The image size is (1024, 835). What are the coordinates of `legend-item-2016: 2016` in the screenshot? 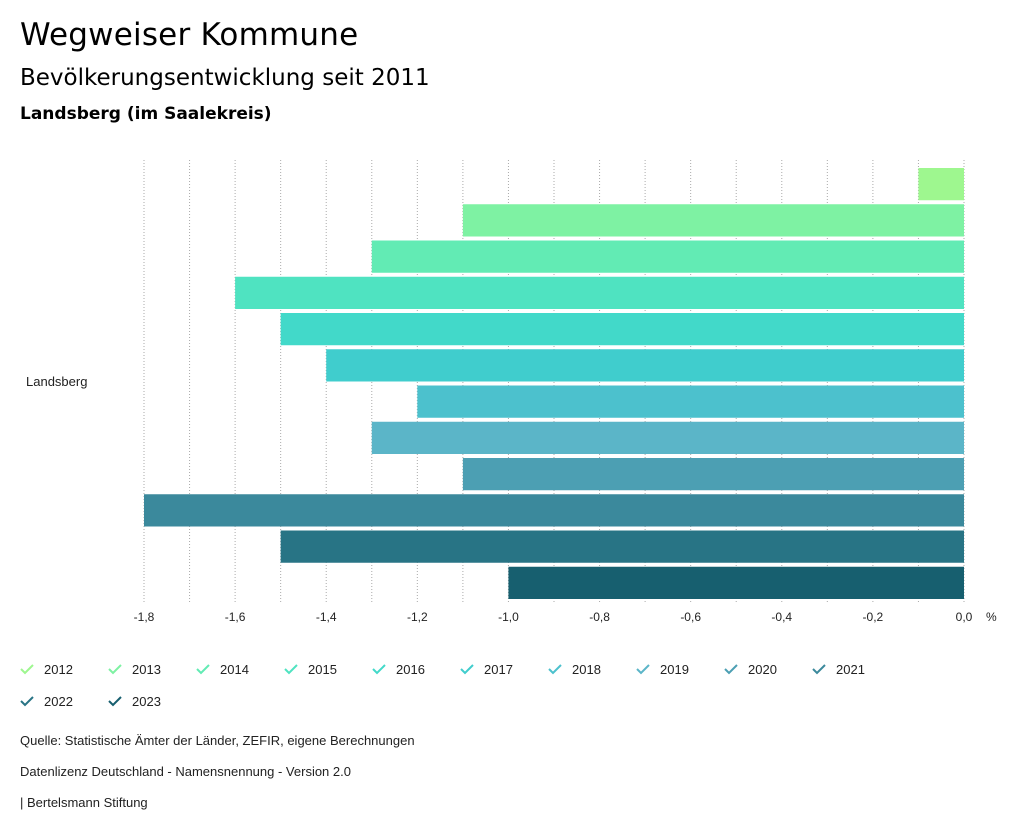 It's located at (398, 669).